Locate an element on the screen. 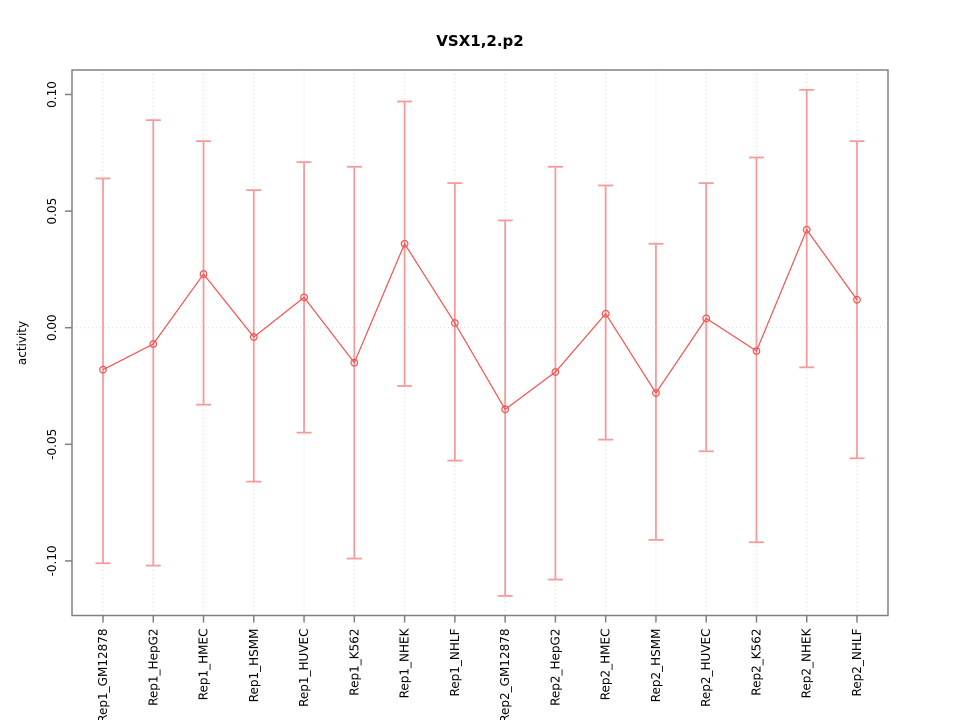  y-tick-label: -0.10 is located at coordinates (52, 560).